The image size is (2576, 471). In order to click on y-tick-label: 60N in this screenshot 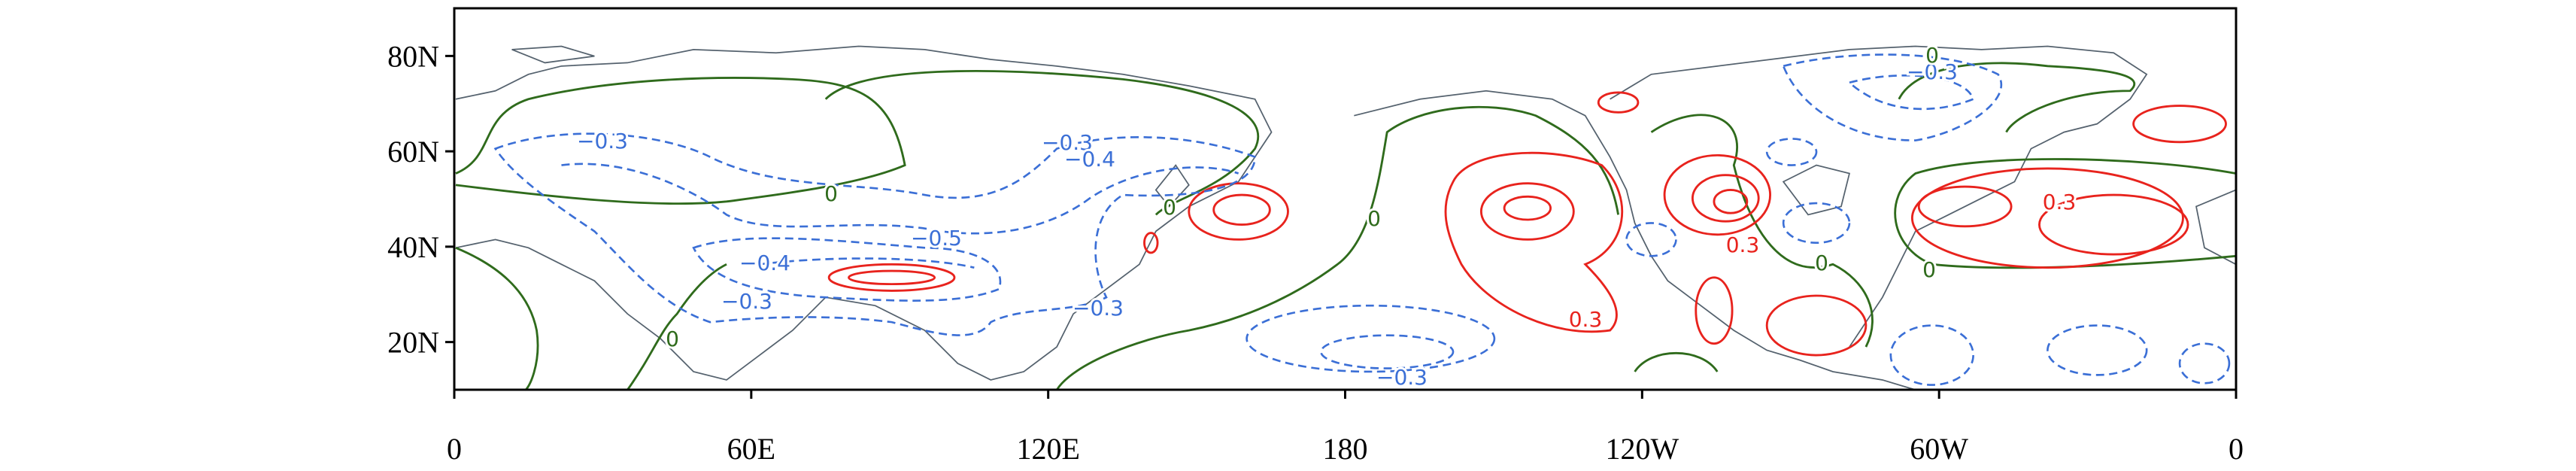, I will do `click(413, 152)`.